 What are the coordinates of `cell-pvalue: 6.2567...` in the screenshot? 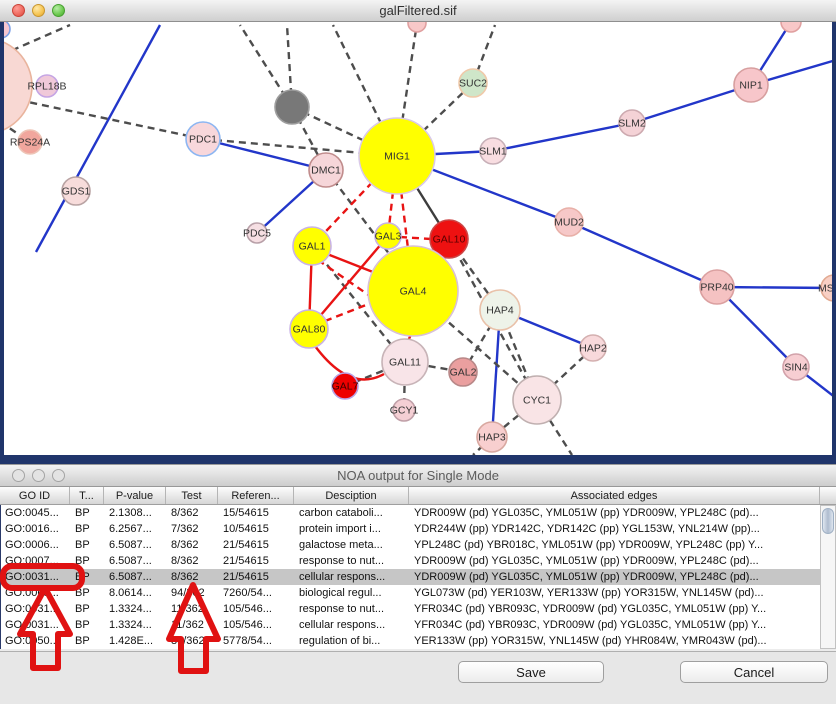 It's located at (130, 529).